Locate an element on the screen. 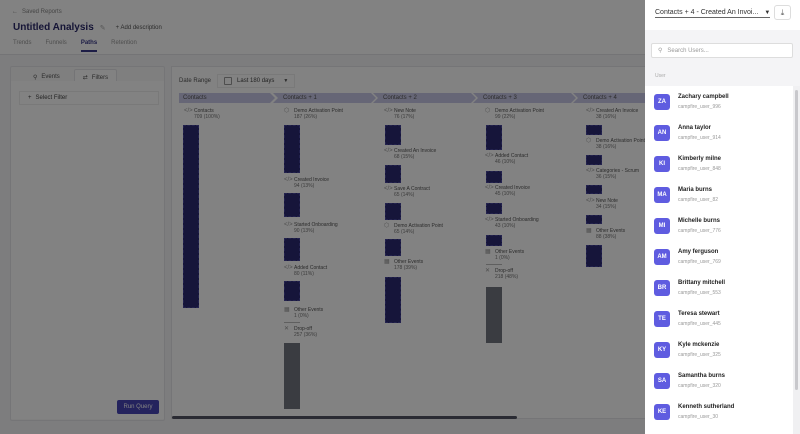 The height and width of the screenshot is (434, 800). tab-paths: Paths is located at coordinates (89, 46).